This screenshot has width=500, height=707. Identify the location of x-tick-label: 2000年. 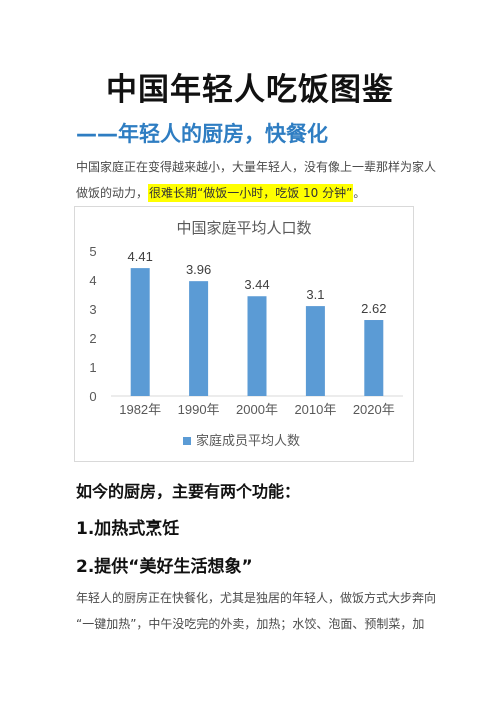
(257, 409).